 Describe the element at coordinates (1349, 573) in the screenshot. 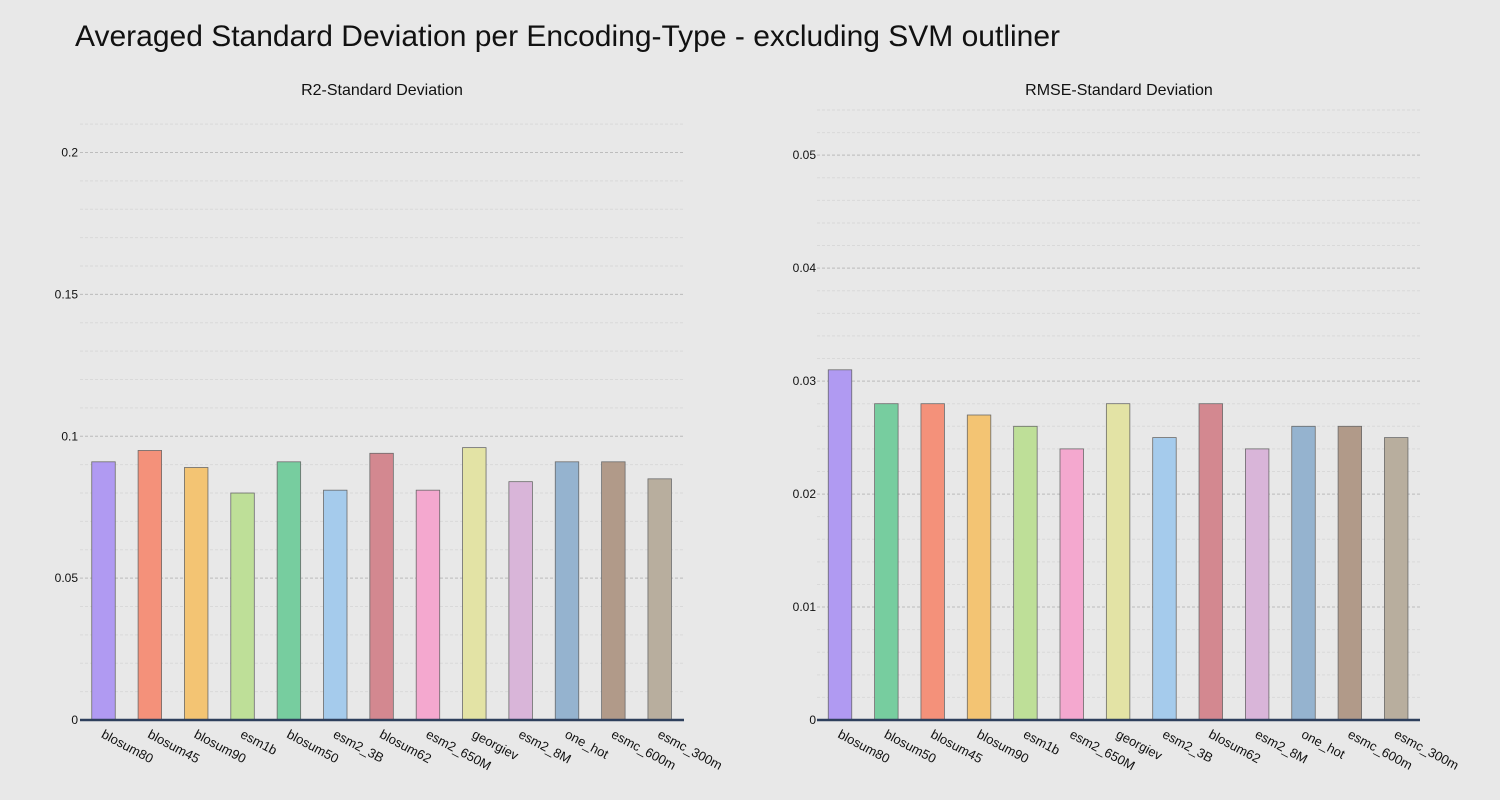

I see `rmse-bar-esmc_600m` at that location.